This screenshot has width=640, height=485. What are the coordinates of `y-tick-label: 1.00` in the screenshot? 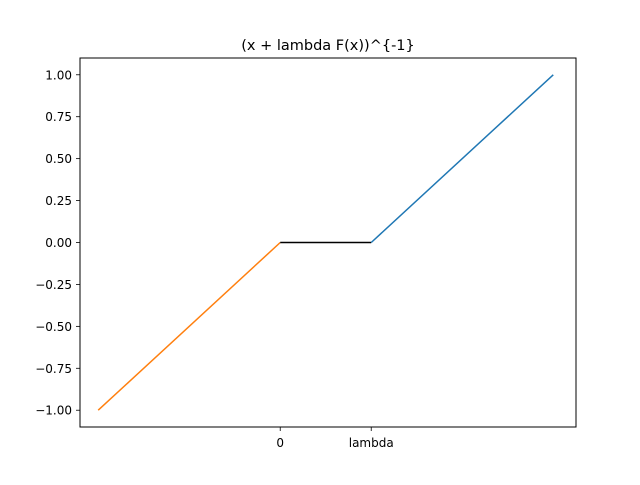 It's located at (58, 75).